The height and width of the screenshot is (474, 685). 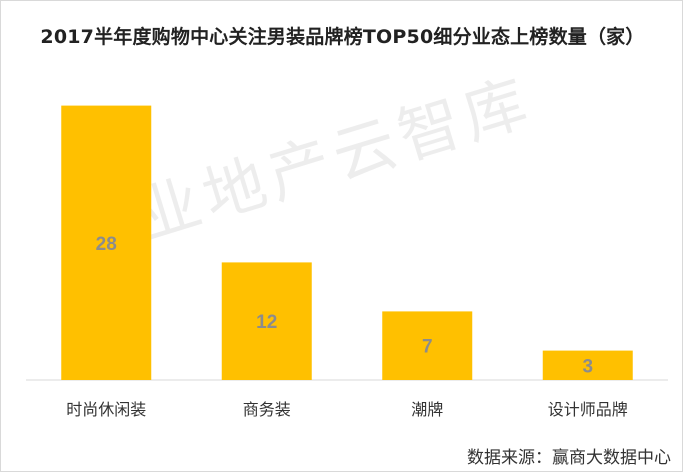 What do you see at coordinates (106, 409) in the screenshot?
I see `category-label: 时尚休闲装` at bounding box center [106, 409].